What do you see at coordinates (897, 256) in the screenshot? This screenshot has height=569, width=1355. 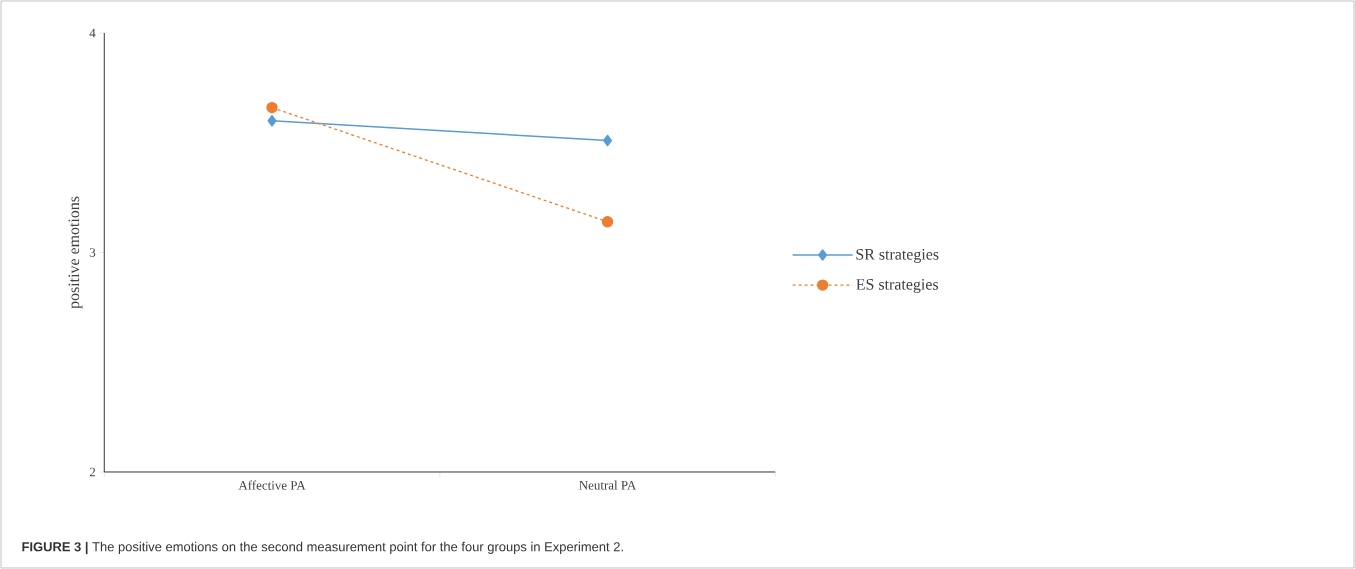 I see `legend-label: SR strategies` at bounding box center [897, 256].